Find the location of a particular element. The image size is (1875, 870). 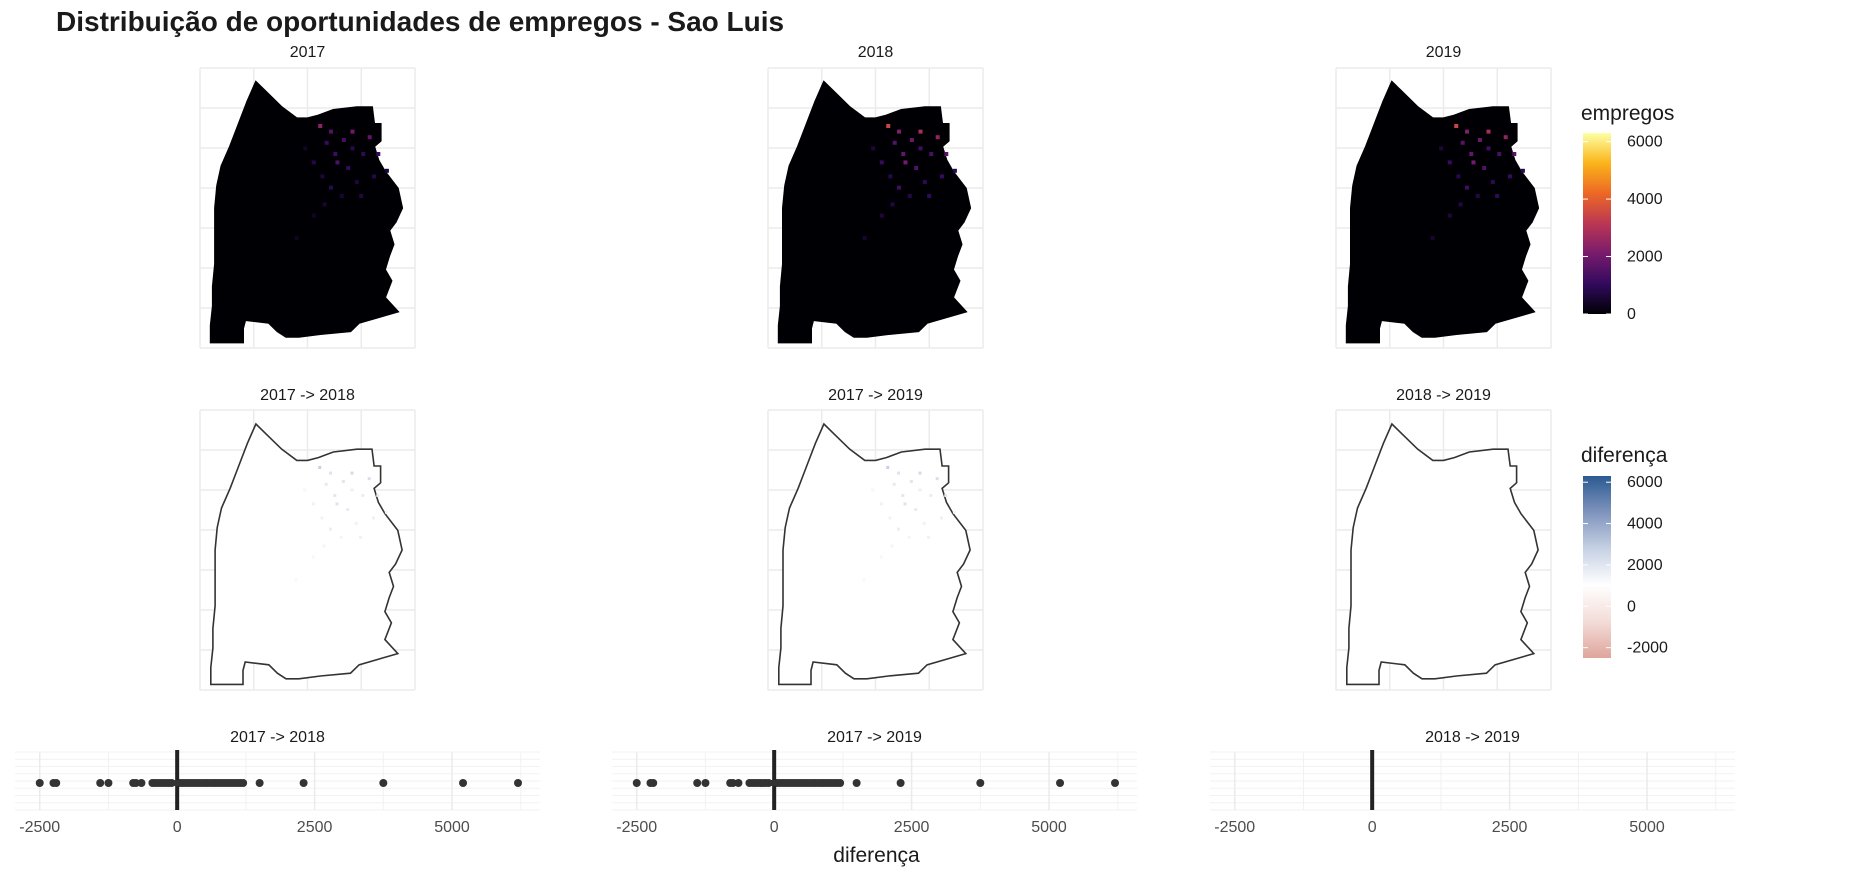

colorbar-tick-label: 2000 is located at coordinates (1645, 257).